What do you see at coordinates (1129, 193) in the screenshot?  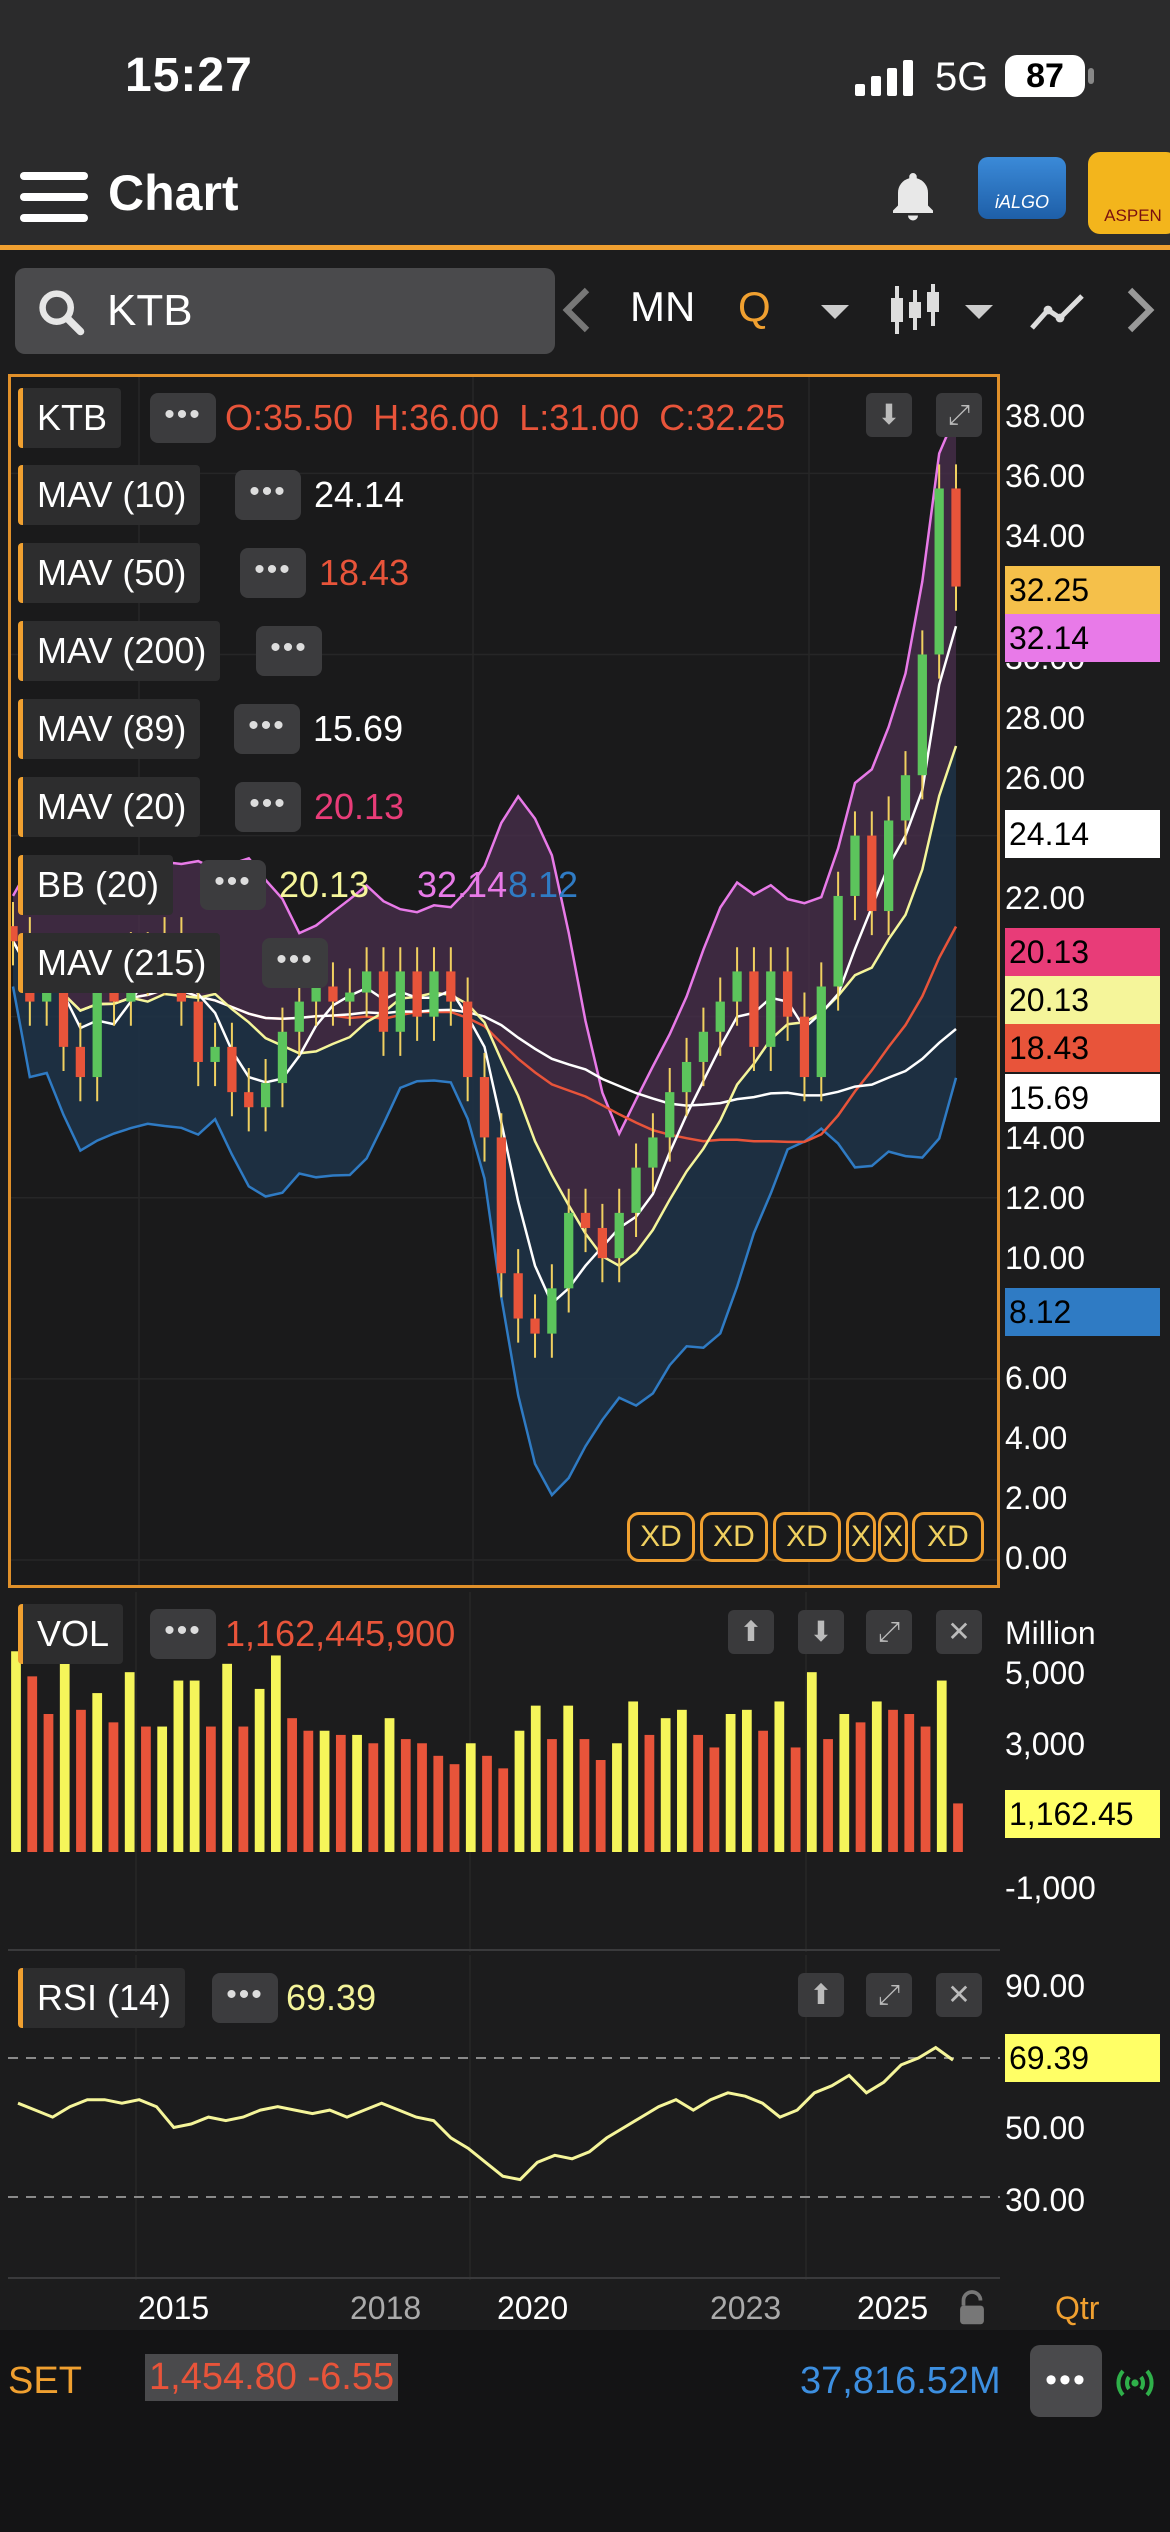 I see `aspen-button: ASPEN` at bounding box center [1129, 193].